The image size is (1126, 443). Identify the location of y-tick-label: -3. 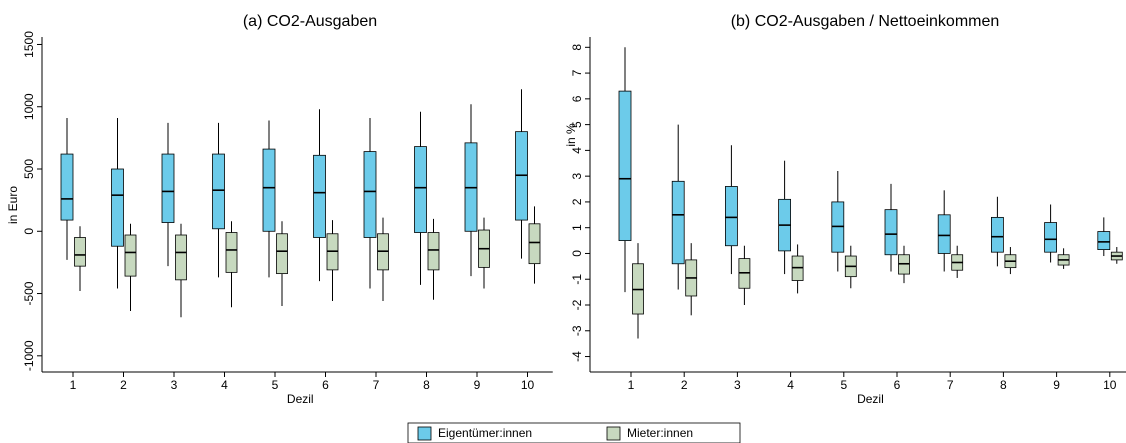
(577, 330).